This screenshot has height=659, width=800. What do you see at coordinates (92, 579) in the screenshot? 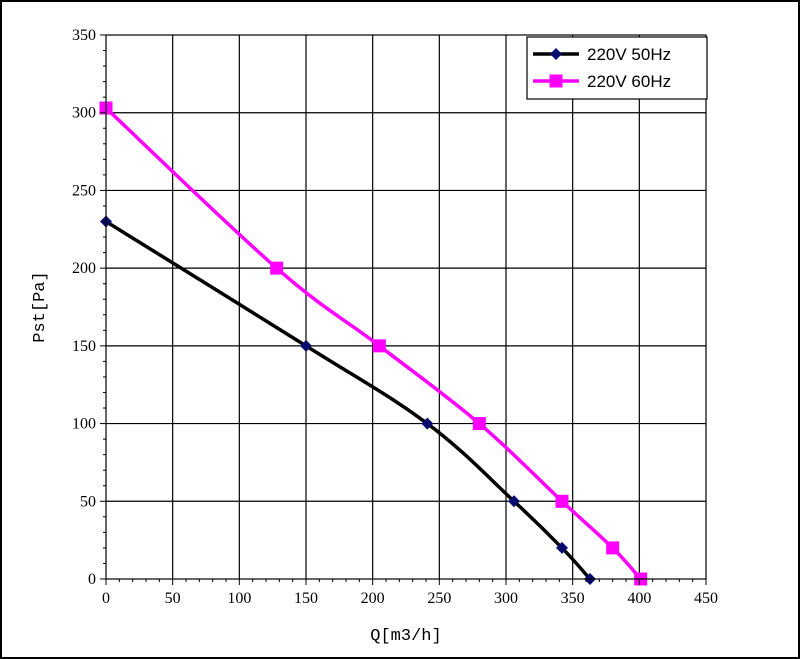
I see `y-tick-label: 0` at bounding box center [92, 579].